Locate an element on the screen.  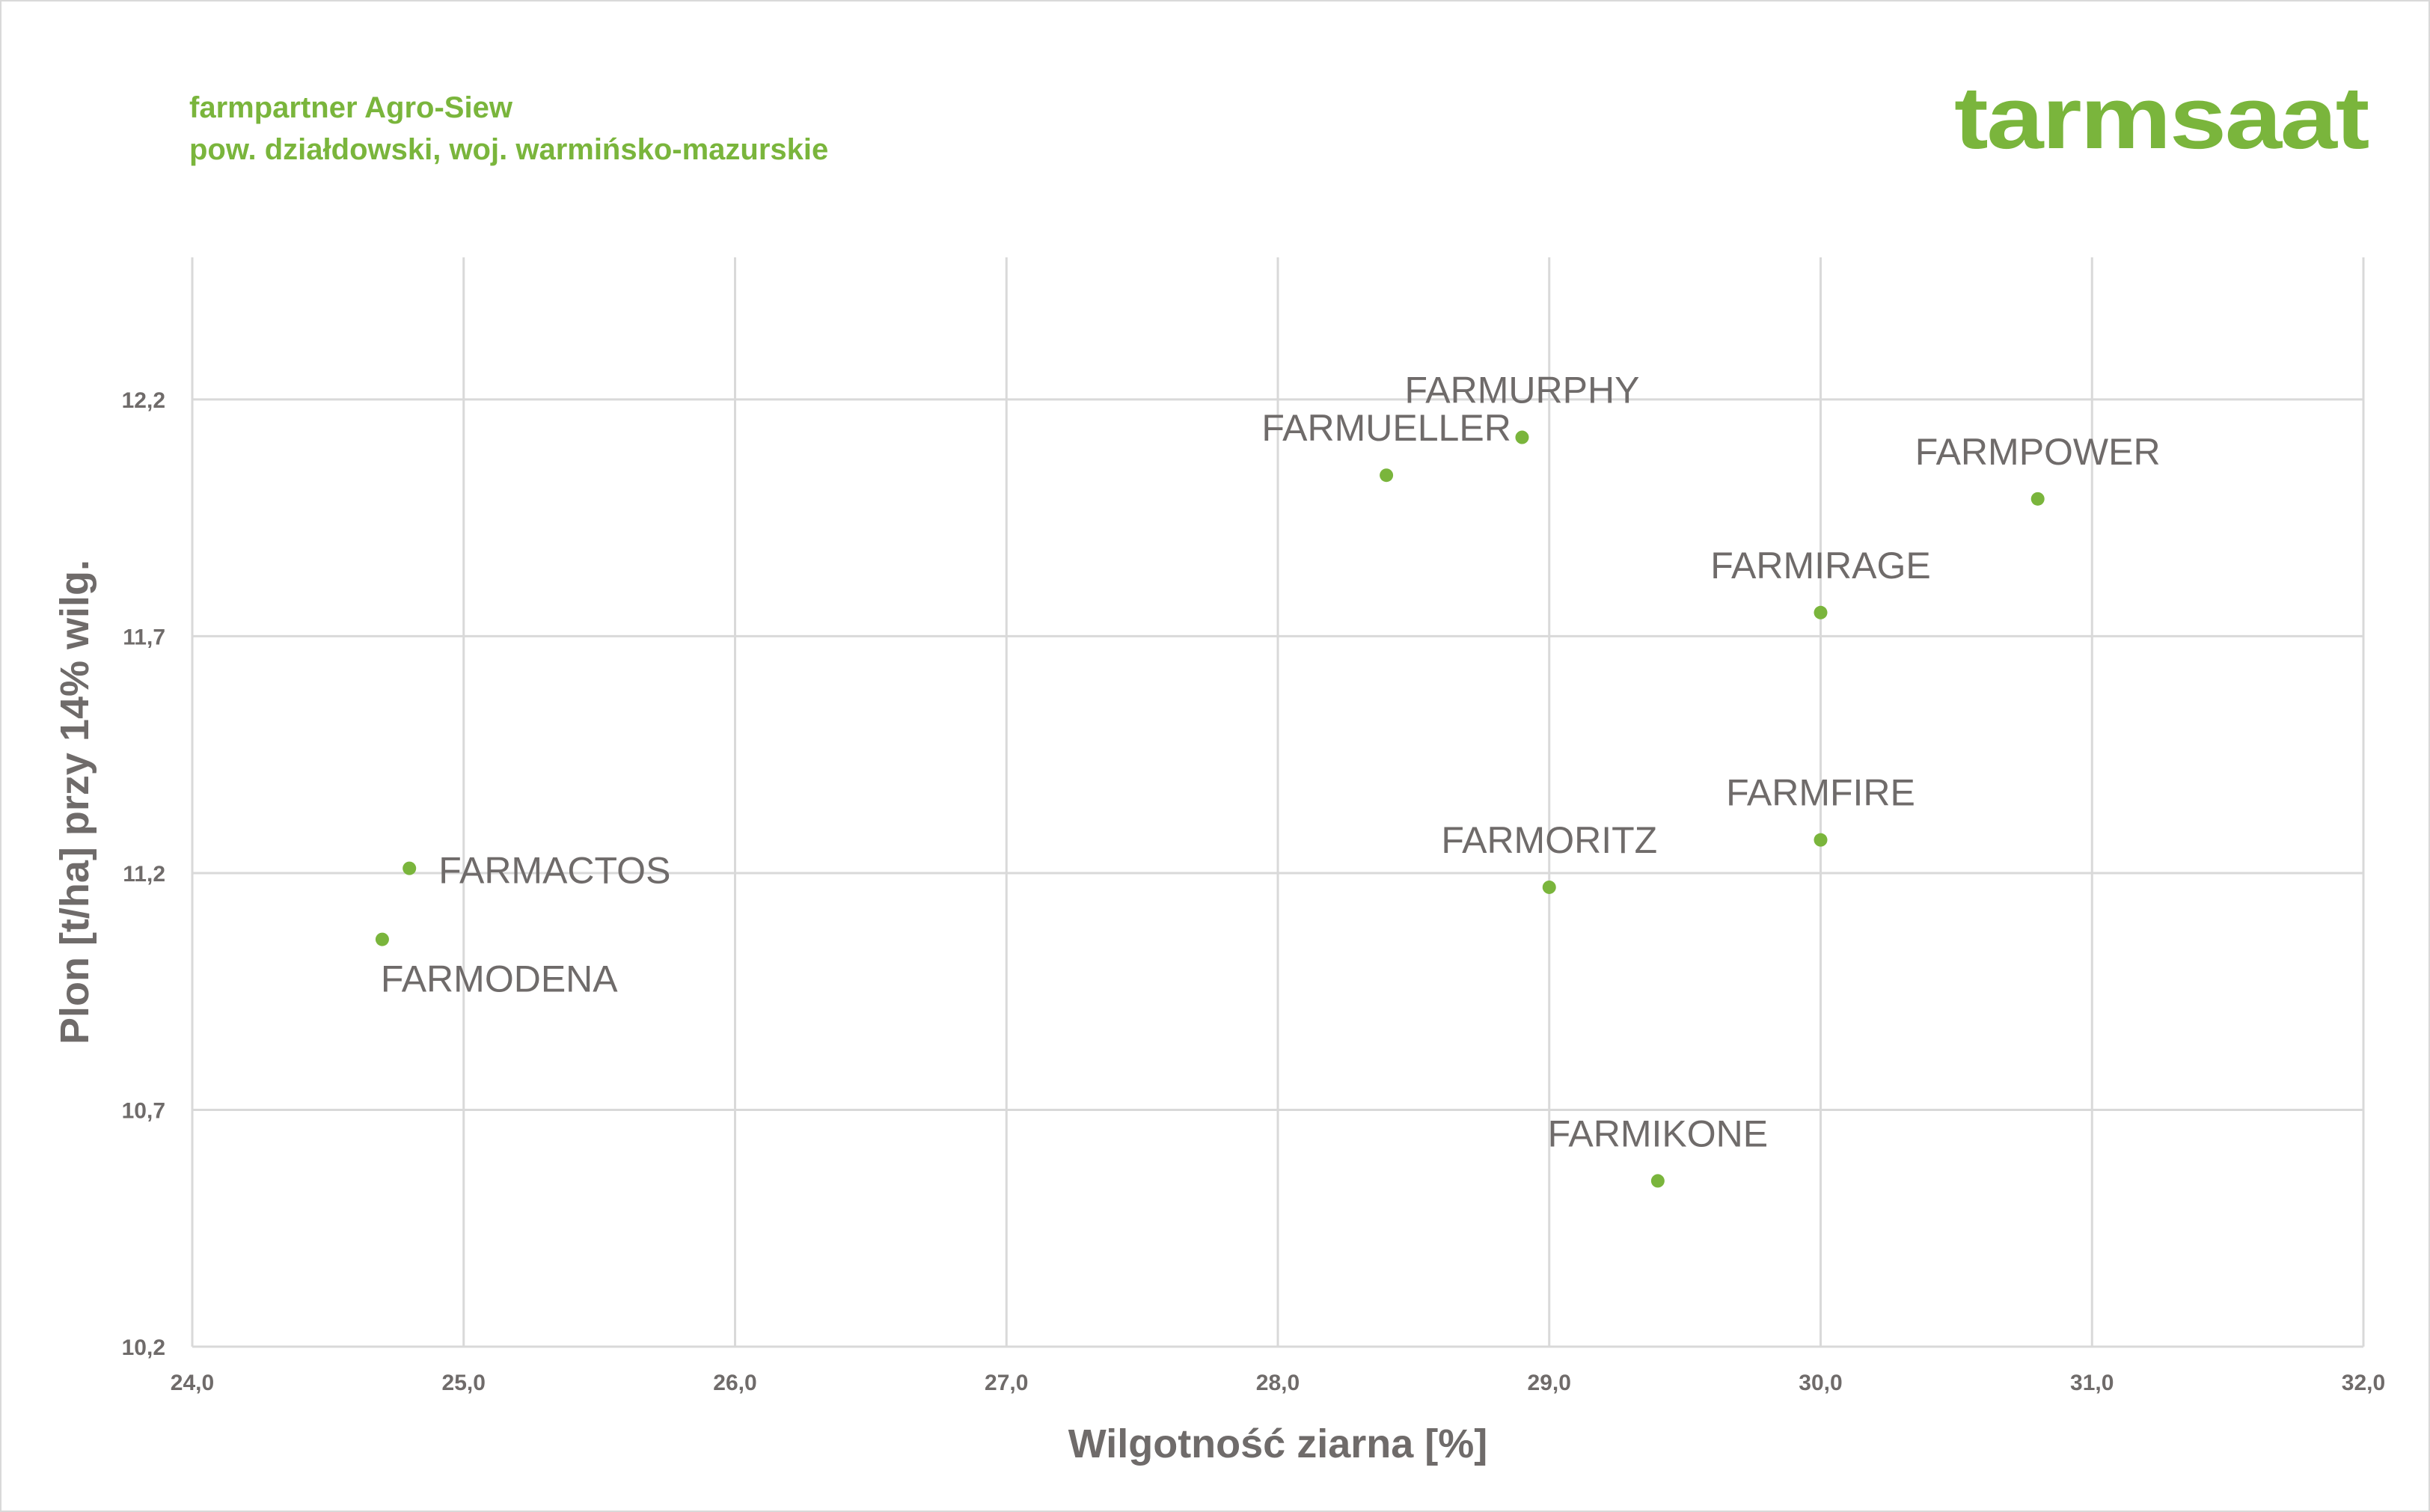
x-tick-label: 24,0 is located at coordinates (192, 1383).